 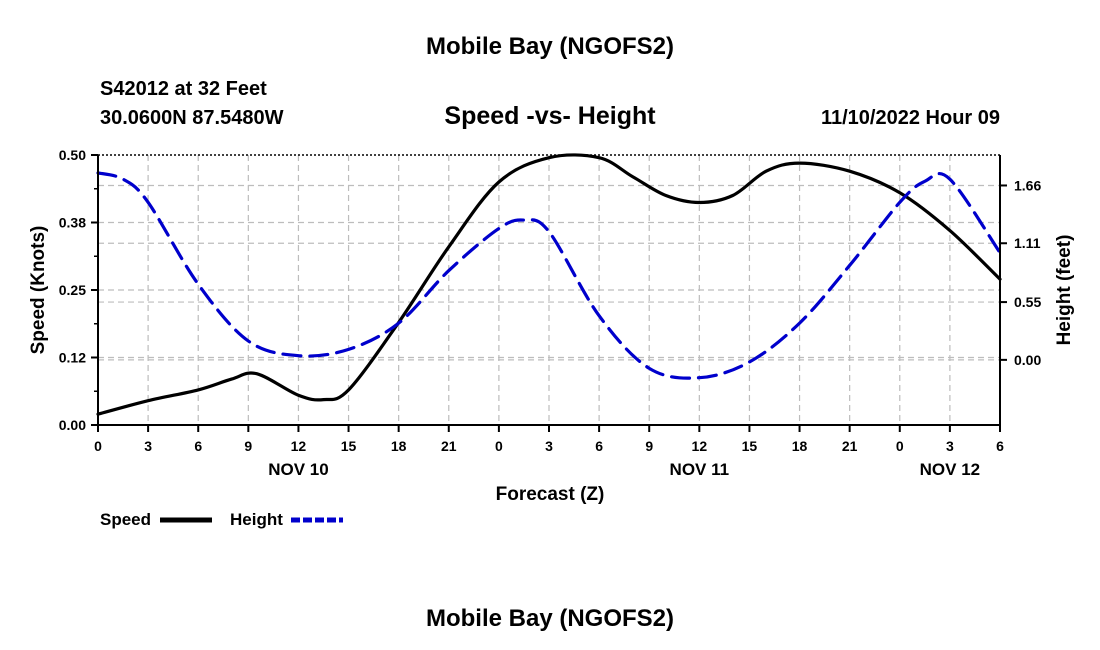 I want to click on page-title: Mobile Bay (NGOFS2), so click(x=550, y=46).